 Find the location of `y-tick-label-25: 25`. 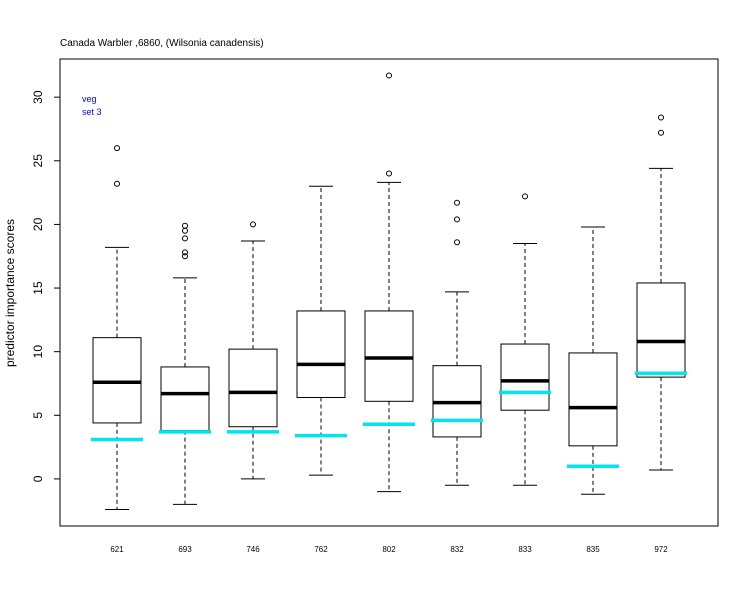

y-tick-label-25: 25 is located at coordinates (38, 161).